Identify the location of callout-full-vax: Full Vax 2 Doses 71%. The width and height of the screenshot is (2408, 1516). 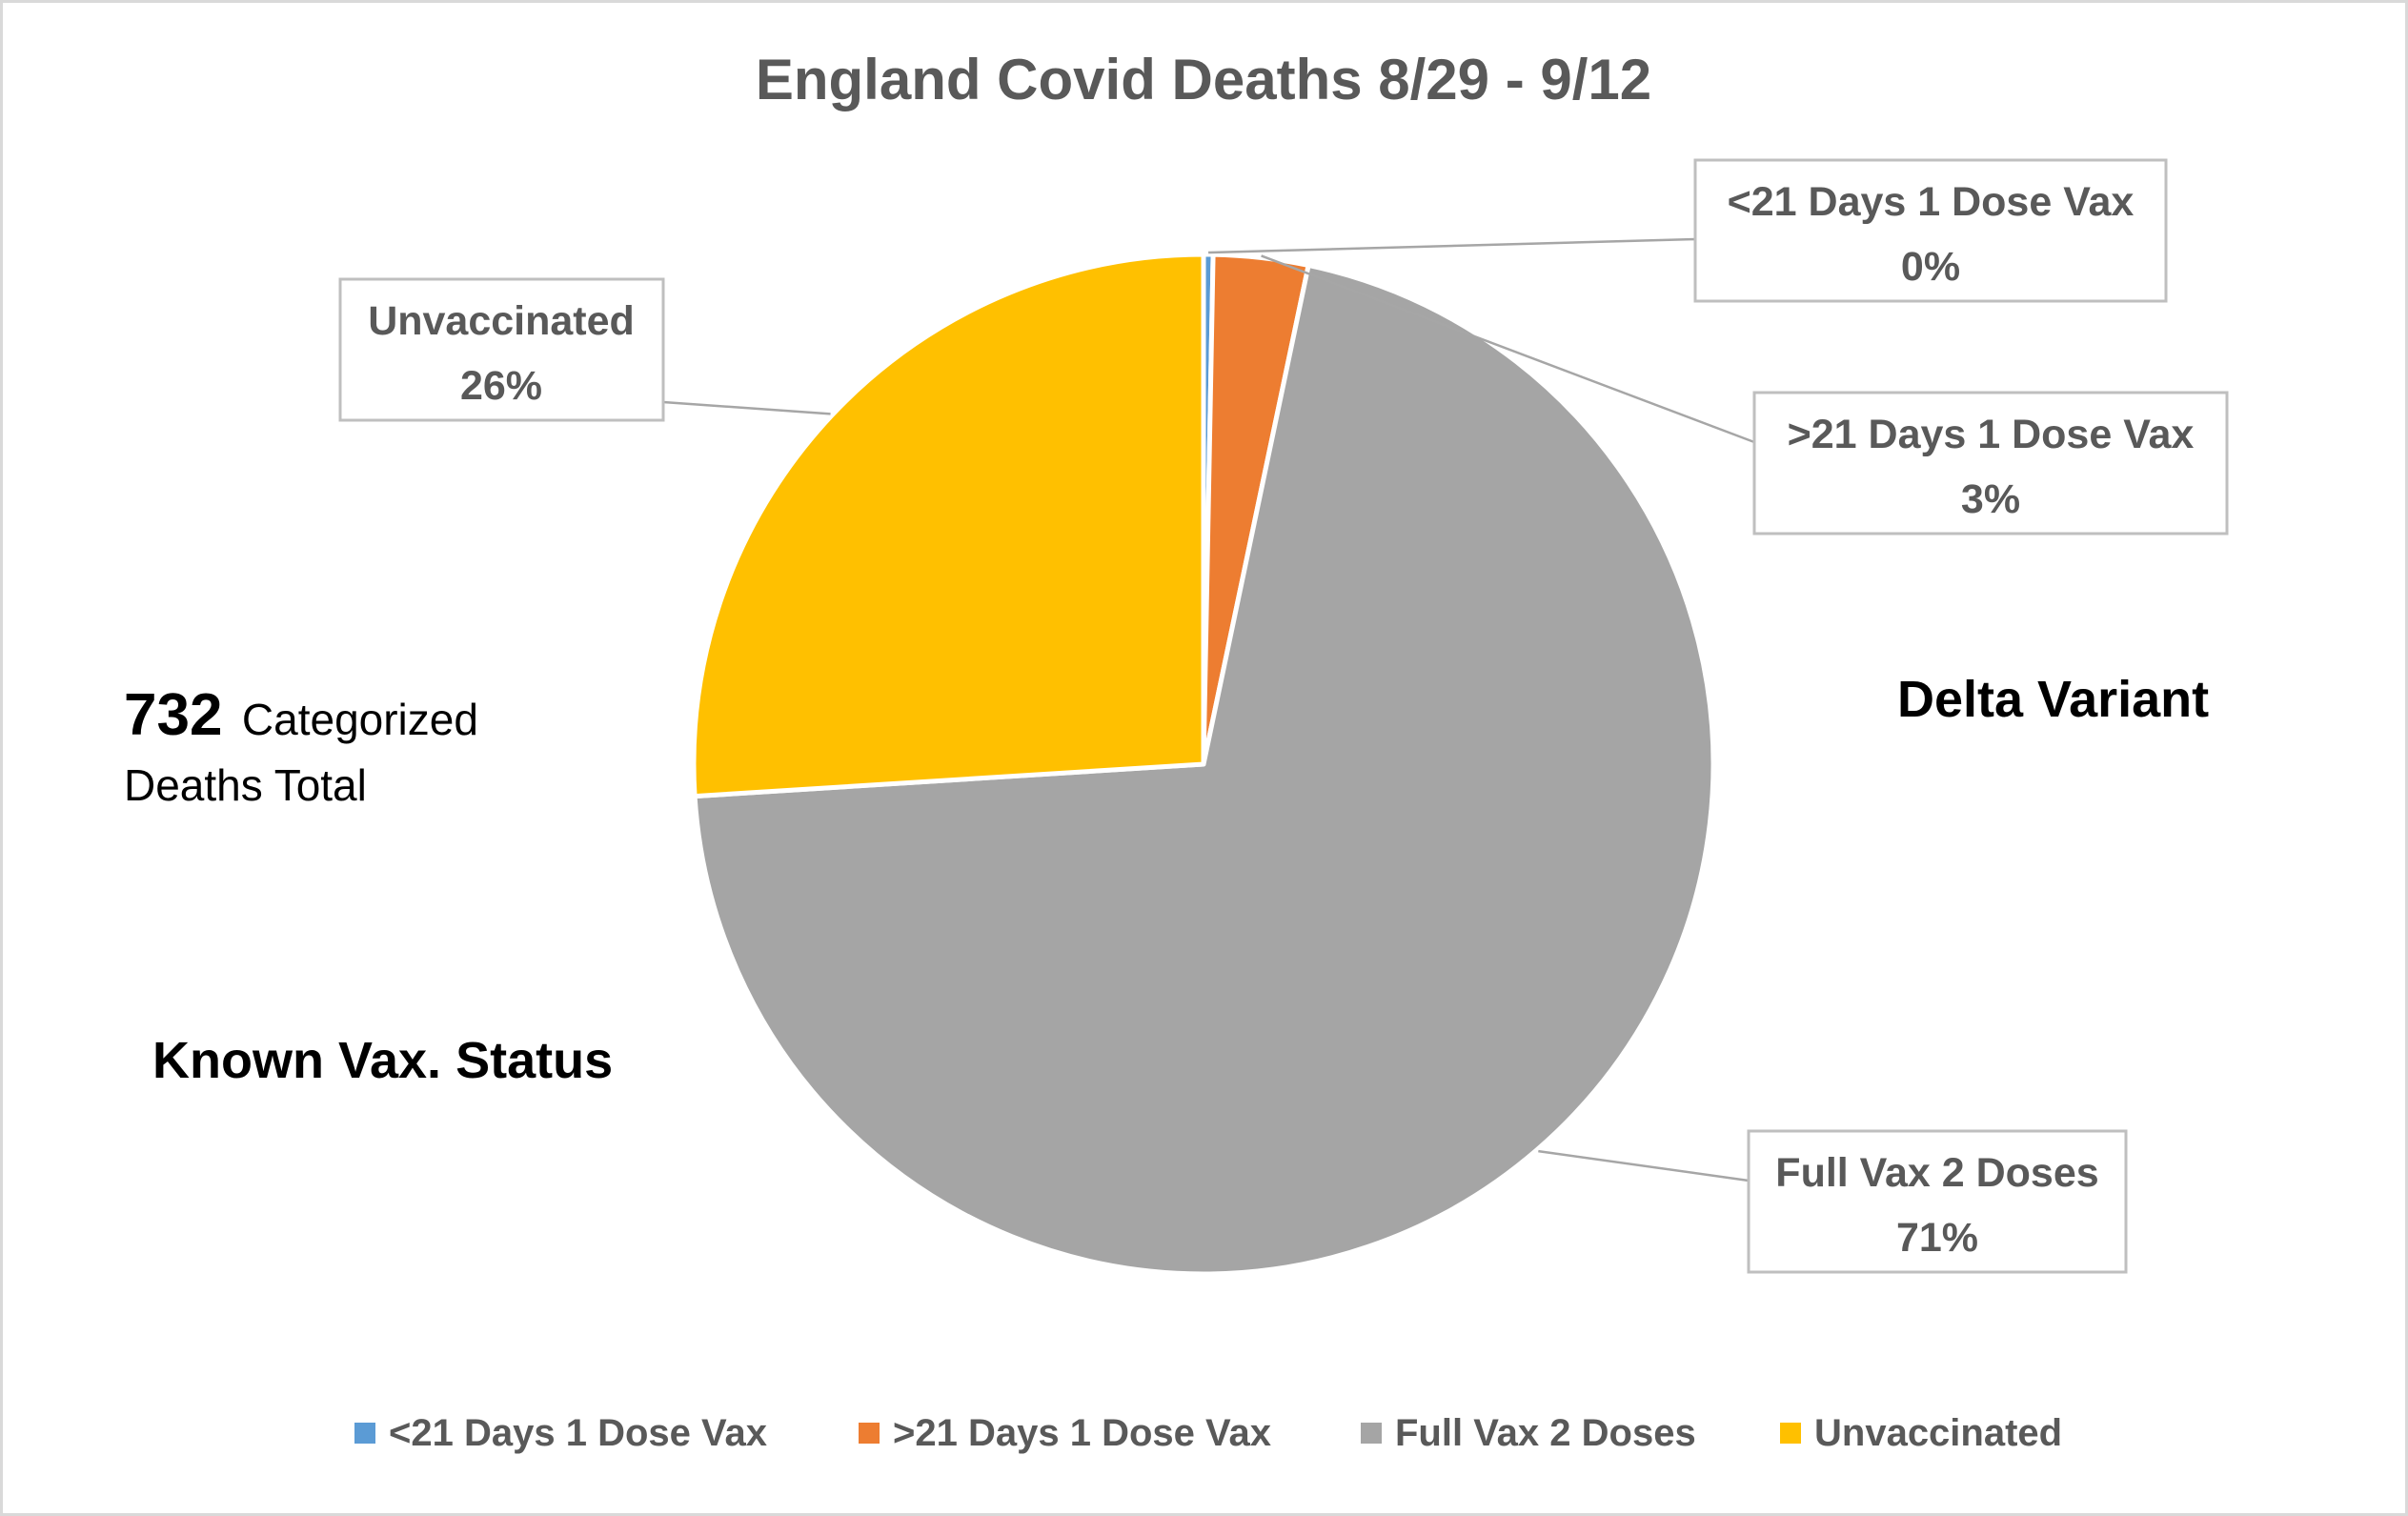
(1938, 1201).